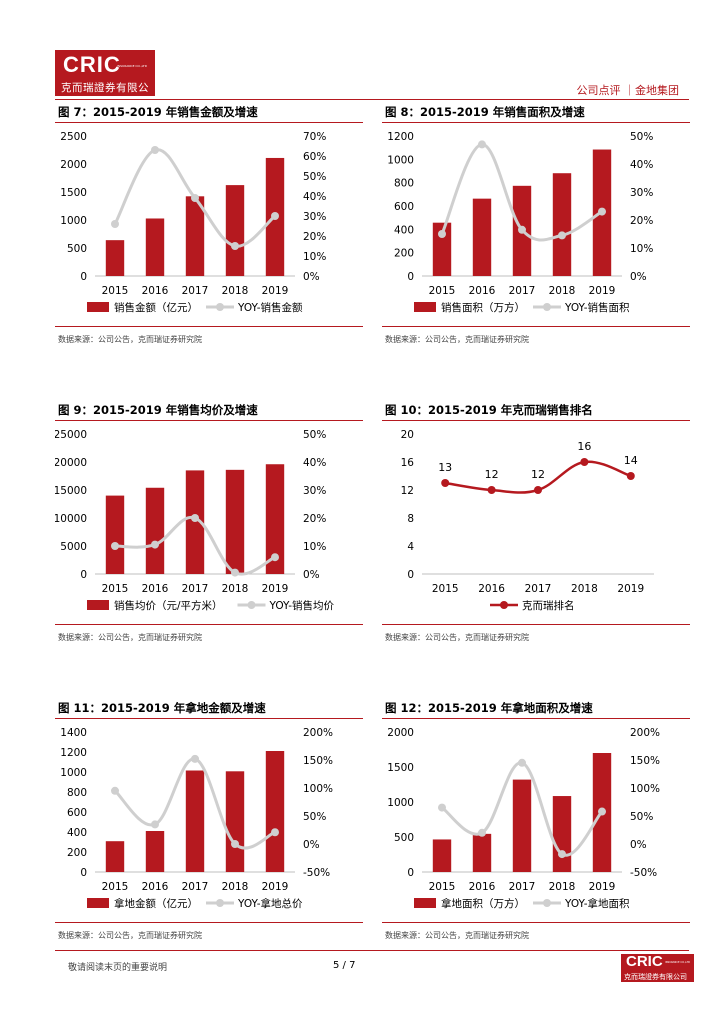 The width and height of the screenshot is (724, 1024). I want to click on yoy-line, so click(521, 192).